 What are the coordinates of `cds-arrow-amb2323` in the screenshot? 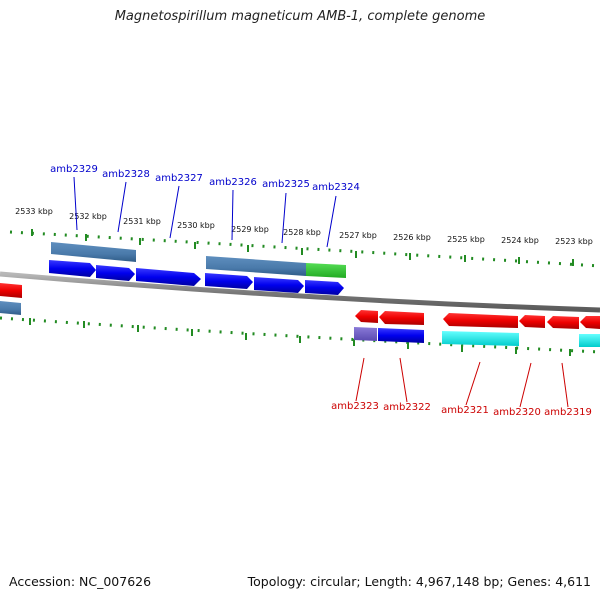 It's located at (366, 316).